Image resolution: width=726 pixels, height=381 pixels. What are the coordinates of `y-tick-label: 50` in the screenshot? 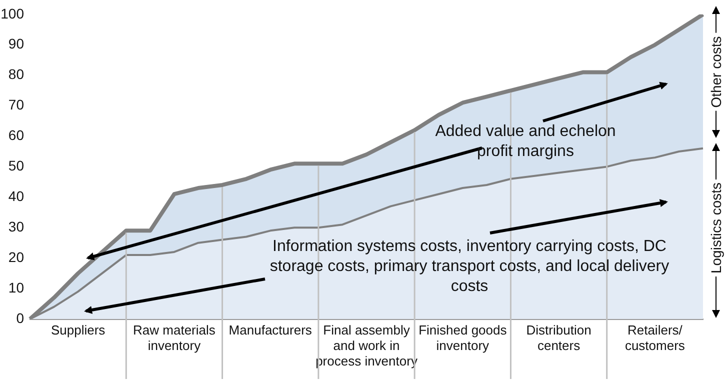 It's located at (16, 166).